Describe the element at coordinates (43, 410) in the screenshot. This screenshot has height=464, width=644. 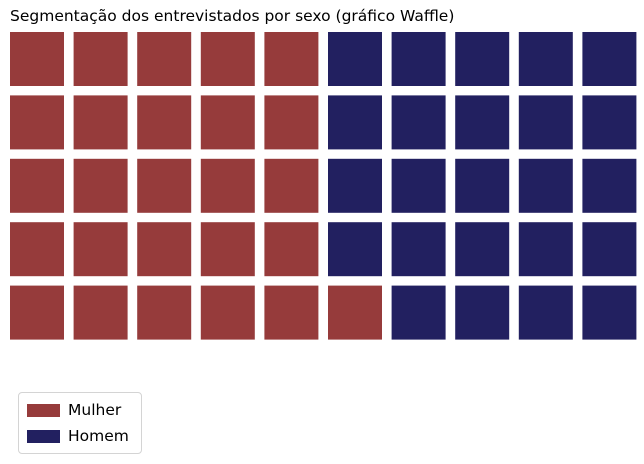
I see `legend-swatch-mulher` at that location.